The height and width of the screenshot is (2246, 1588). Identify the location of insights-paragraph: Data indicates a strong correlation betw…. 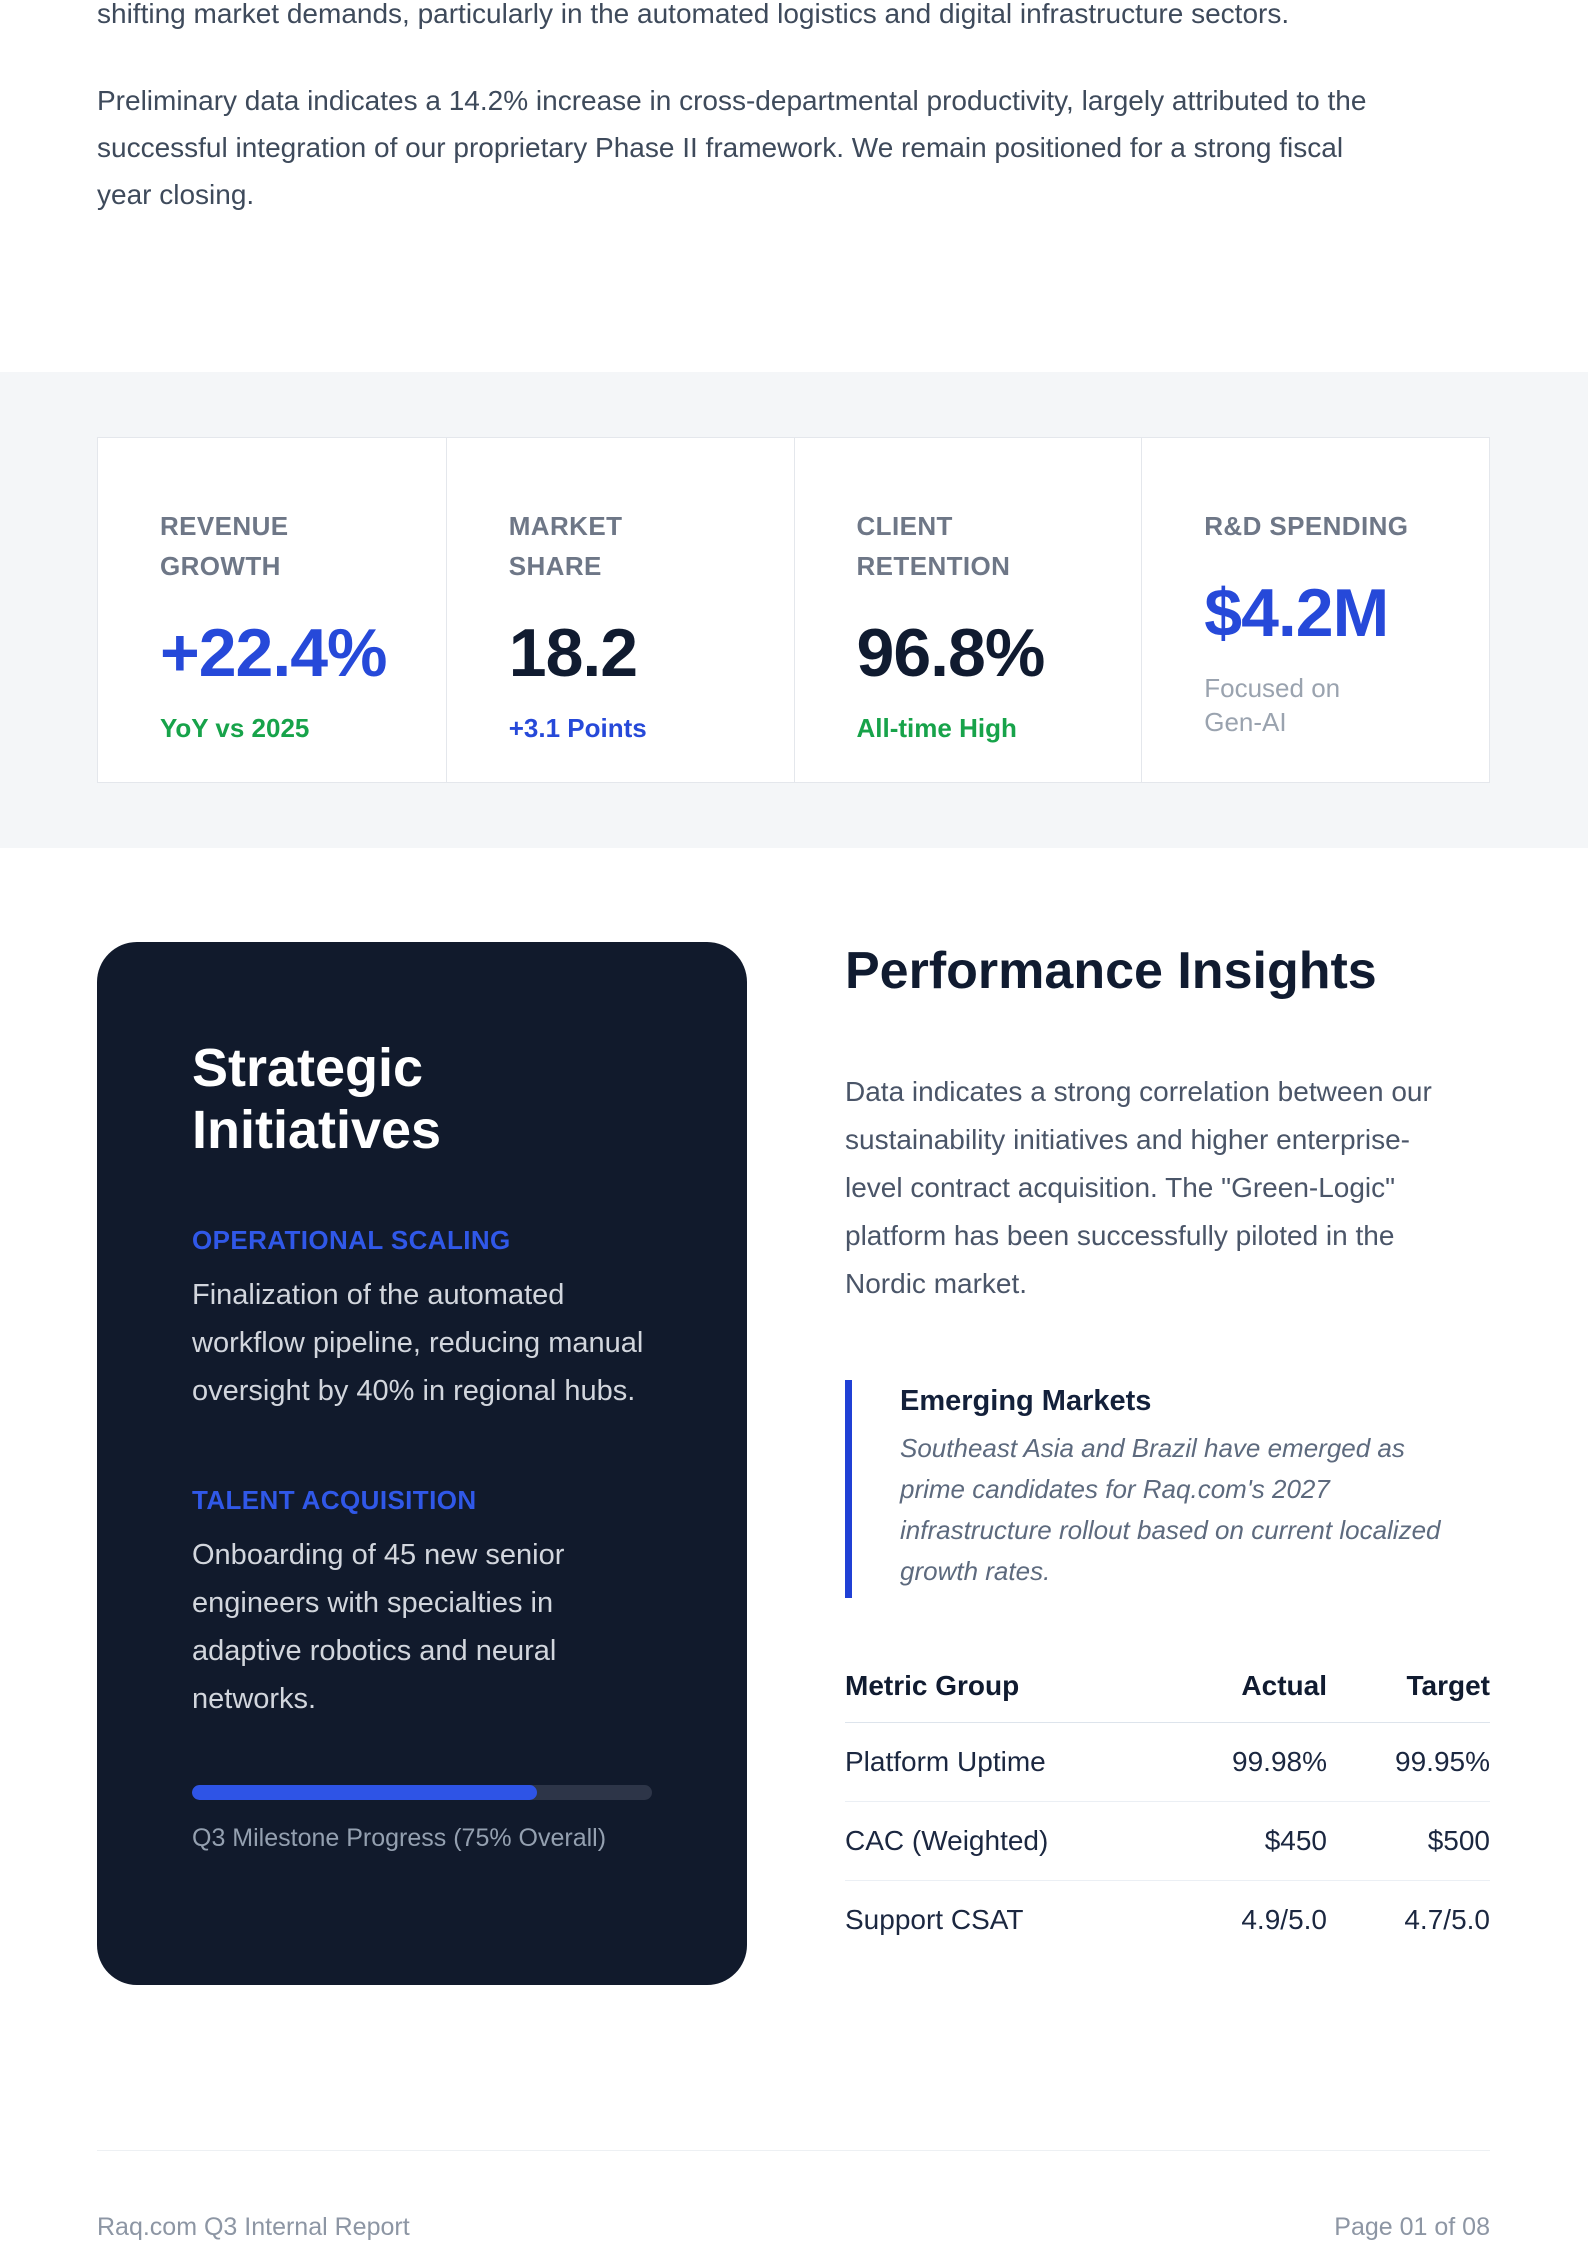
(1138, 1187).